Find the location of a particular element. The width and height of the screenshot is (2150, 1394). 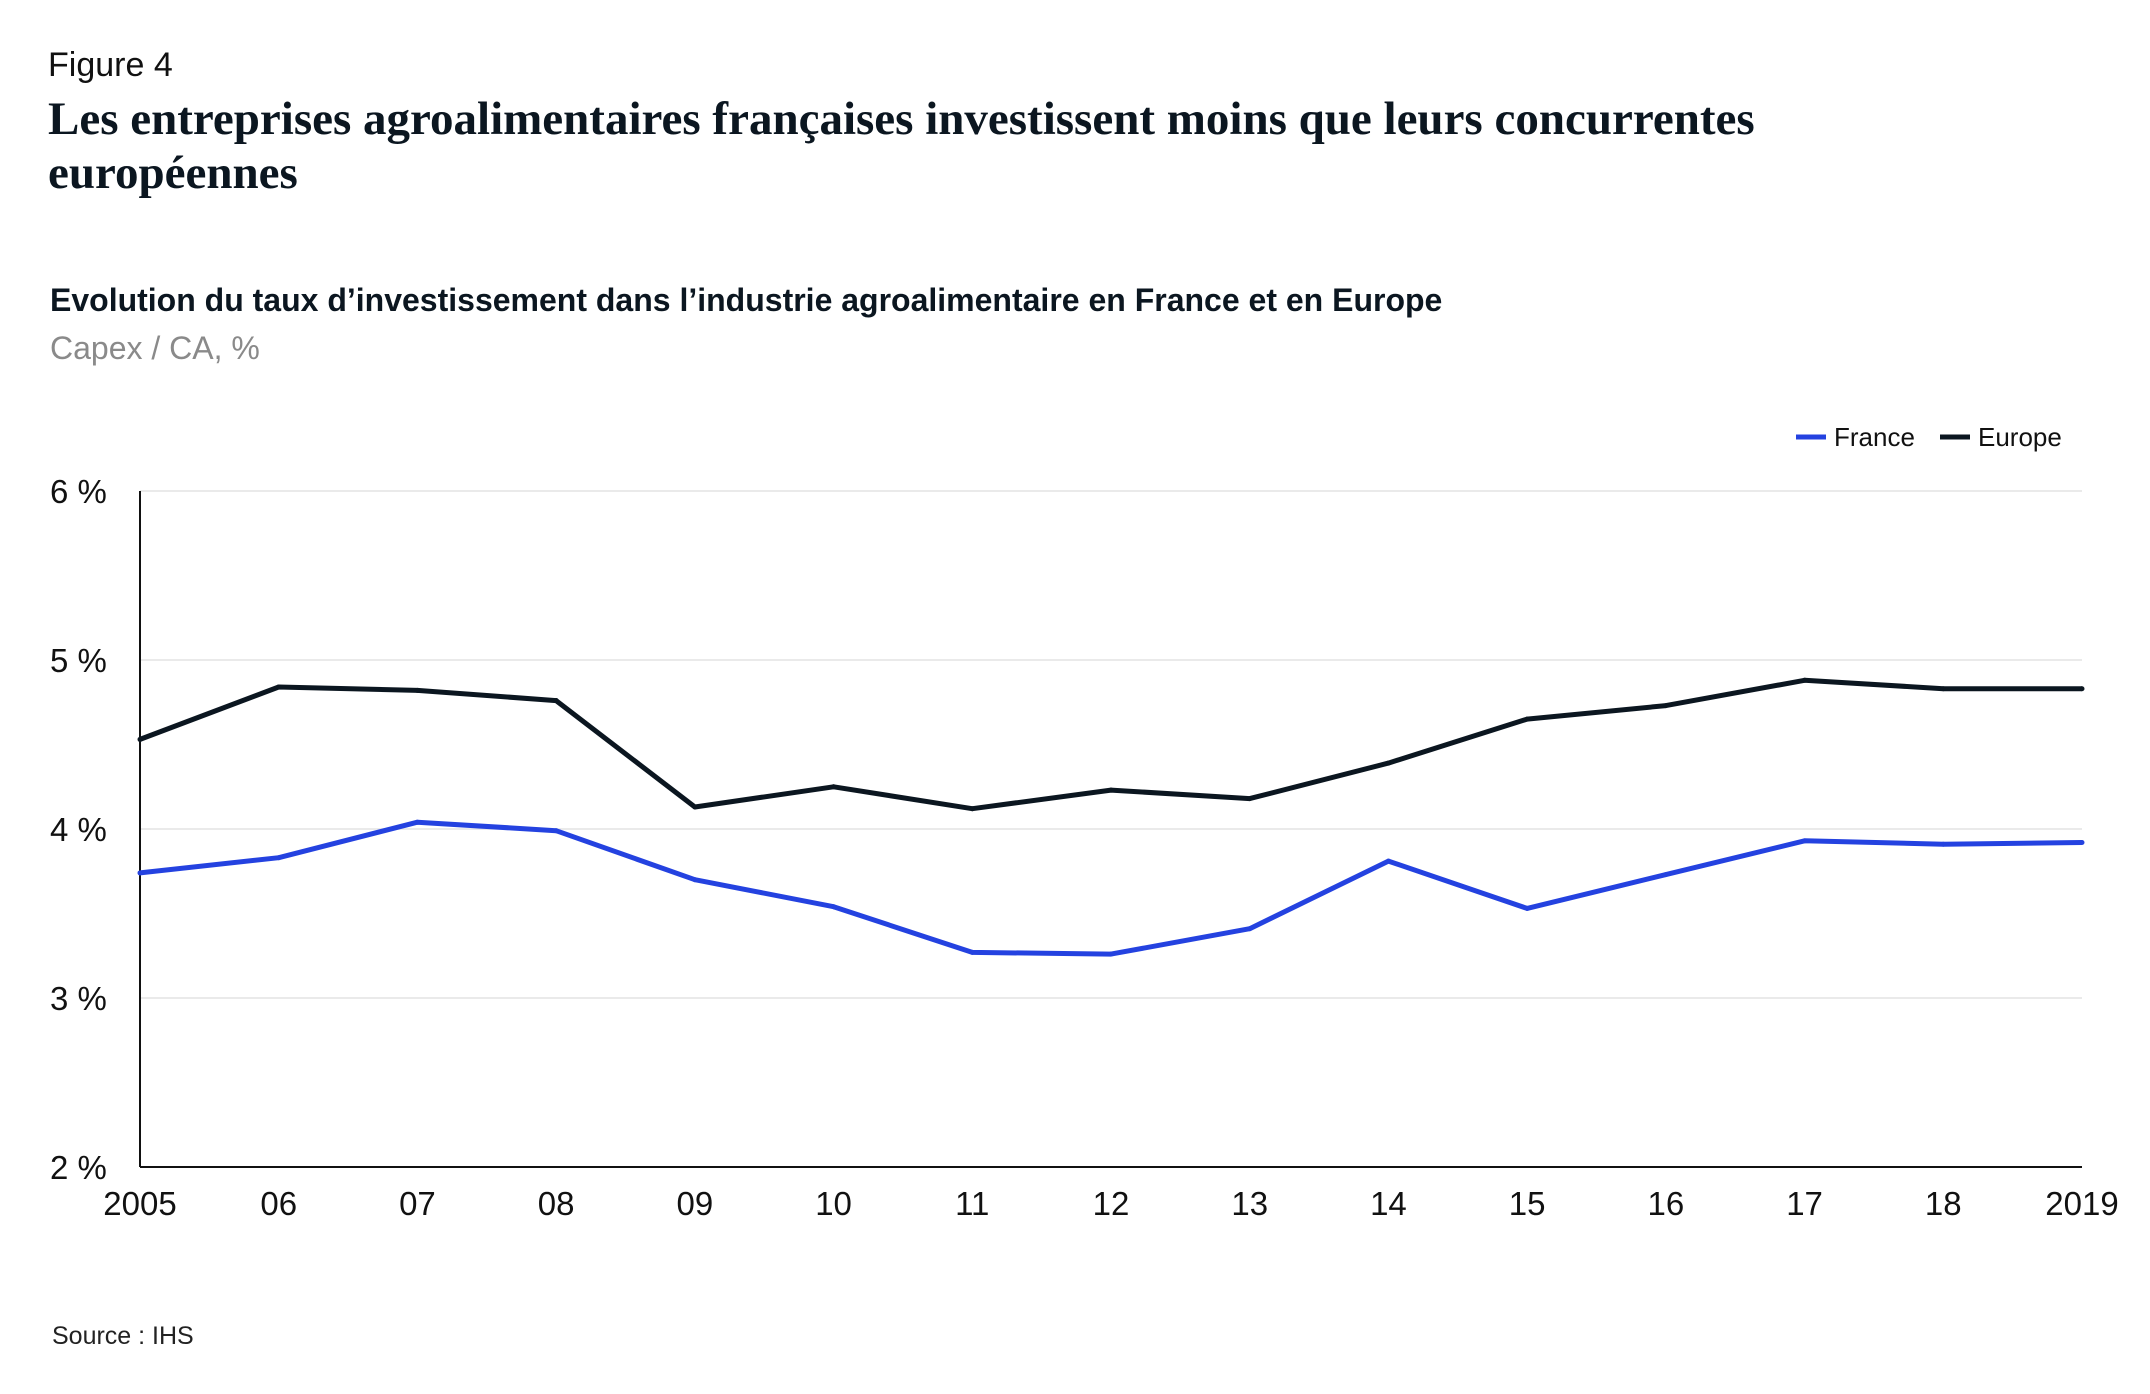

legend-label-europe: Europe is located at coordinates (2020, 437).